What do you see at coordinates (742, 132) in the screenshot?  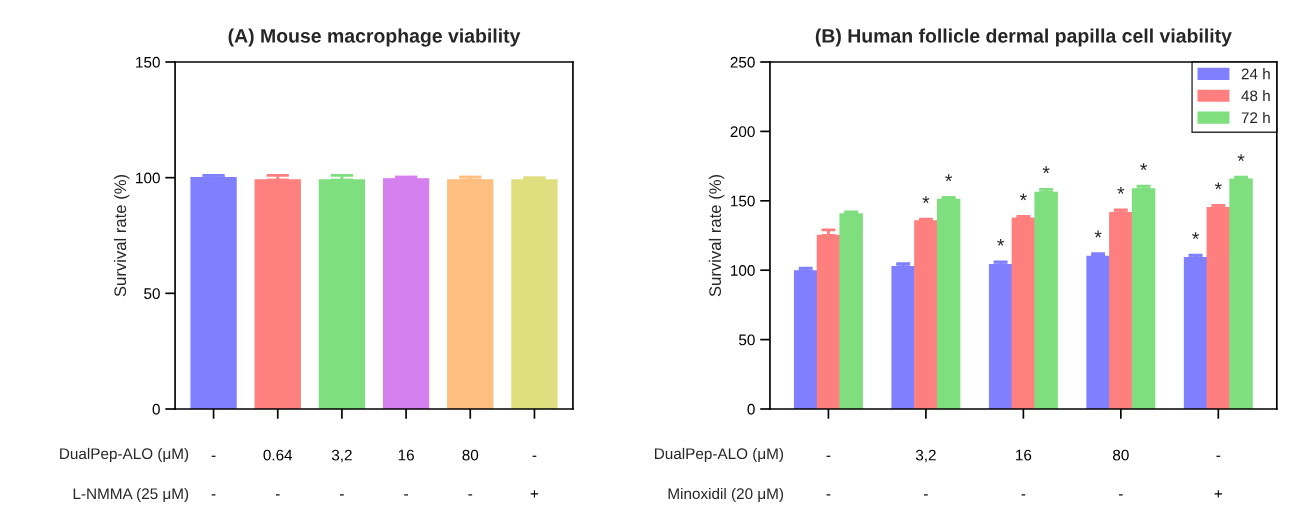 I see `y-tick-label: 200` at bounding box center [742, 132].